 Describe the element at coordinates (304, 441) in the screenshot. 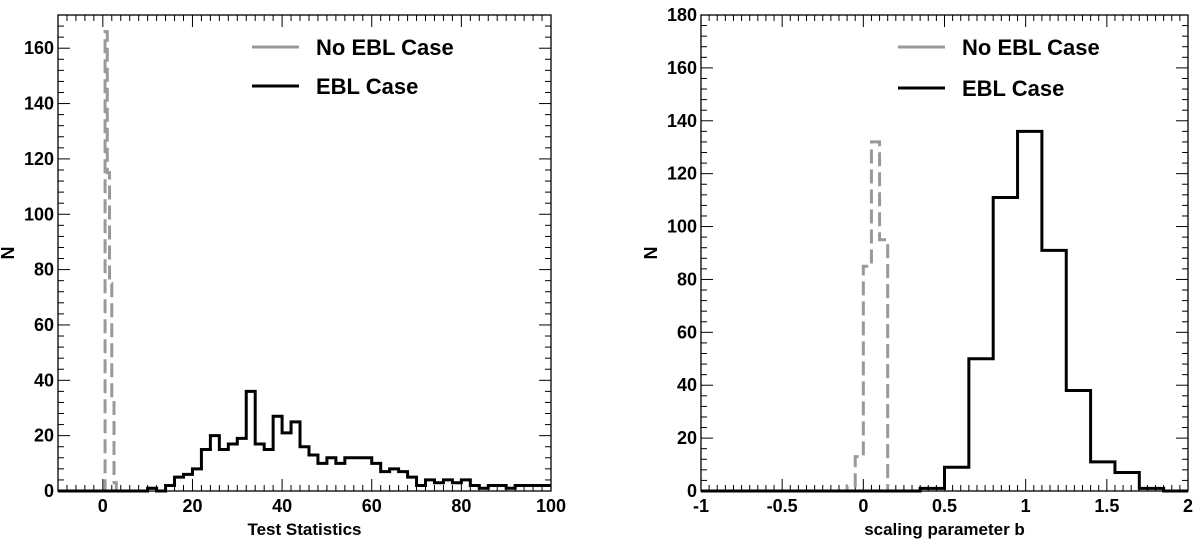

I see `ebl-series-line` at that location.